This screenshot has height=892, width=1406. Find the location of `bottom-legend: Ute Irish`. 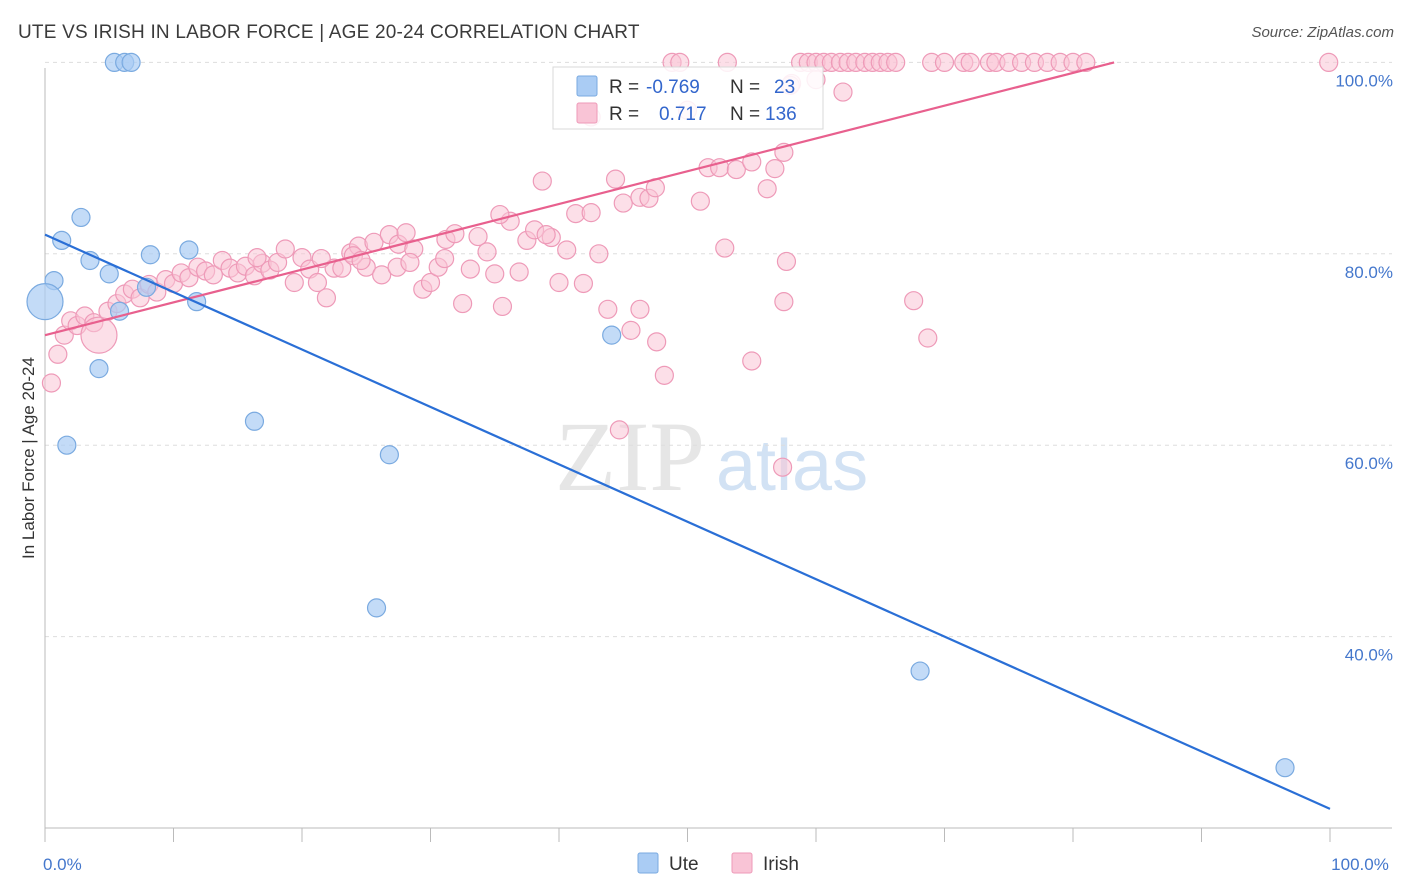

bottom-legend: Ute Irish is located at coordinates (718, 863).